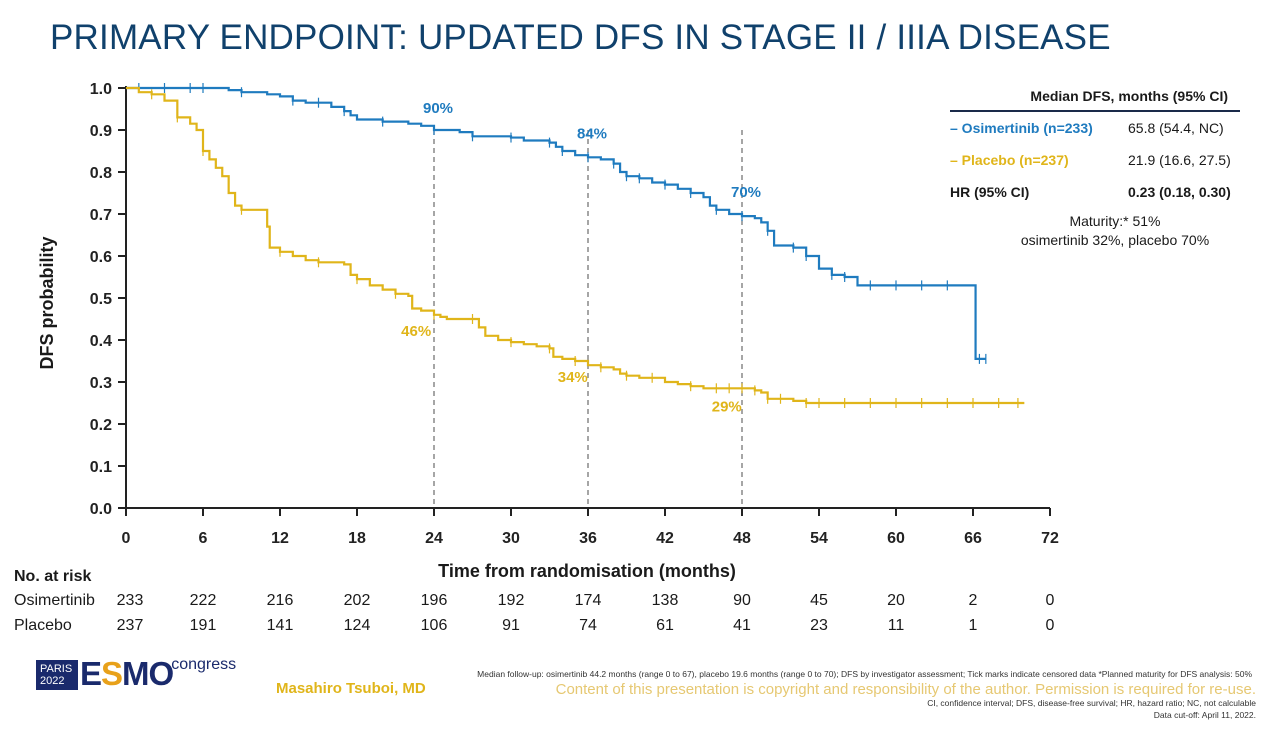  I want to click on y-tick-label: 0.3, so click(101, 383).